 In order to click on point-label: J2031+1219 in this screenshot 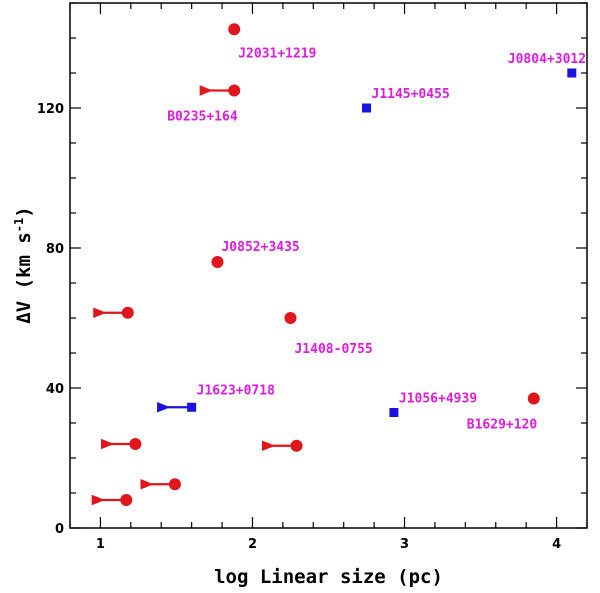, I will do `click(277, 53)`.